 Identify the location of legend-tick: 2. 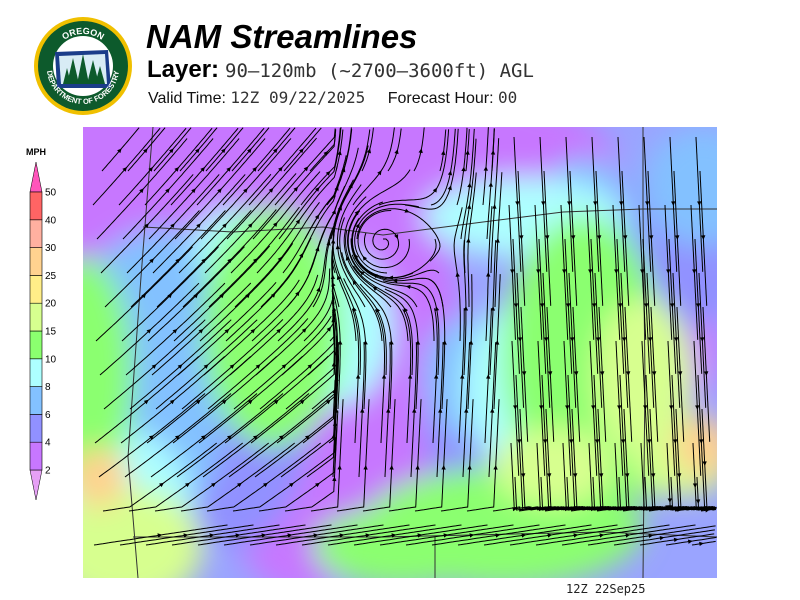
(48, 471).